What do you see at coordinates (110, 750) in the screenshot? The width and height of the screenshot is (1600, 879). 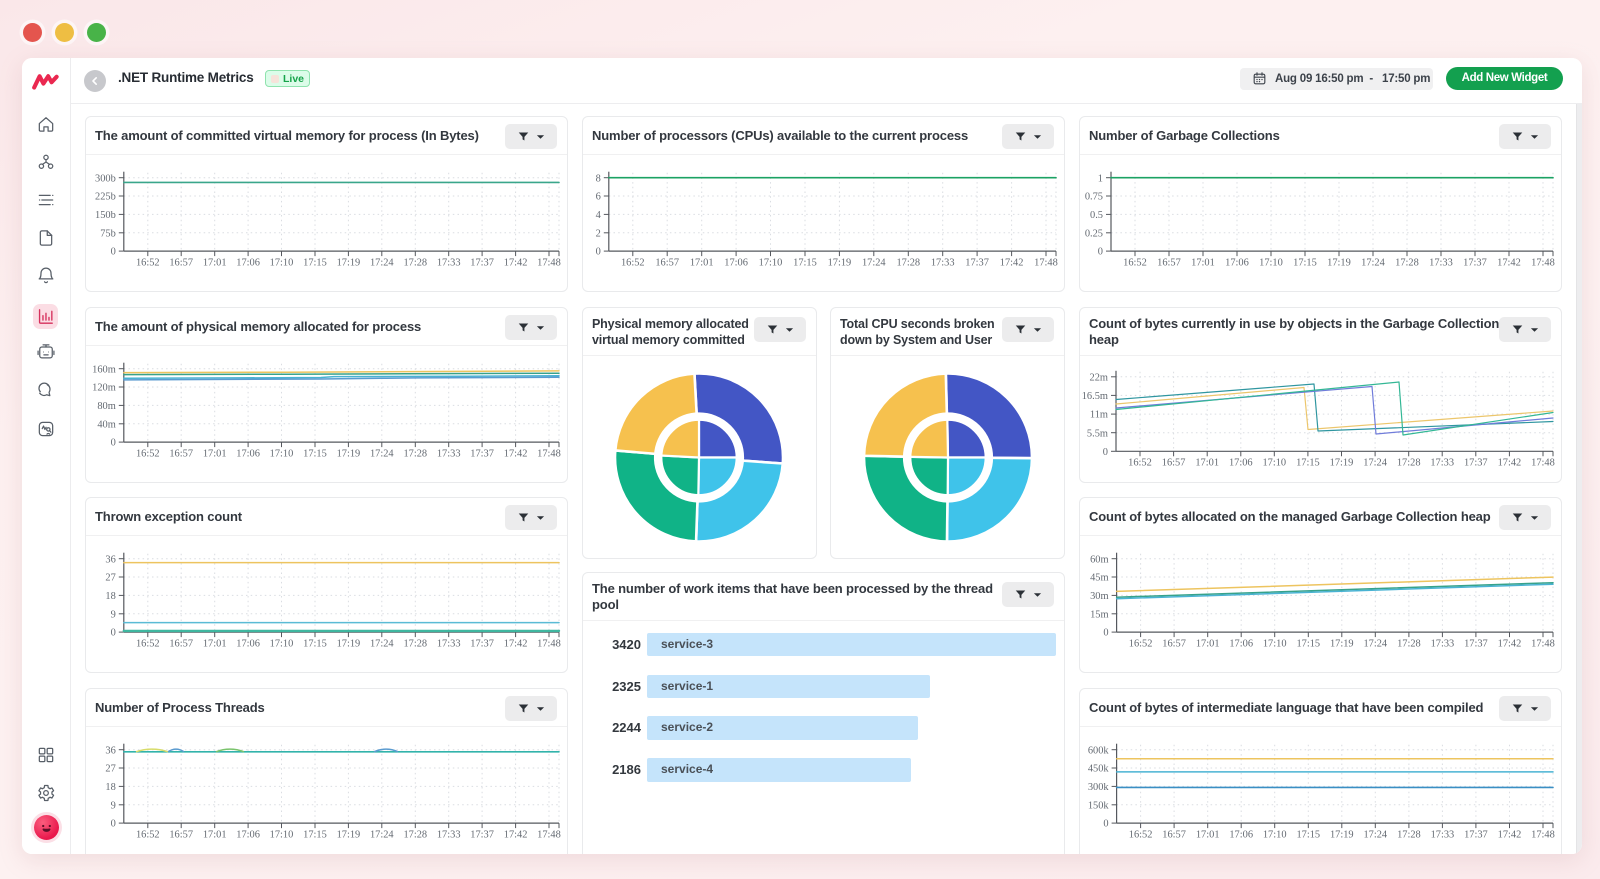 I see `svg-text: 36` at bounding box center [110, 750].